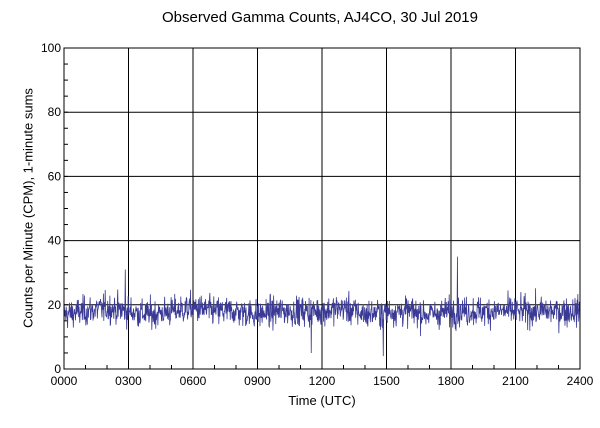  I want to click on x-tick-label: 0900, so click(257, 381).